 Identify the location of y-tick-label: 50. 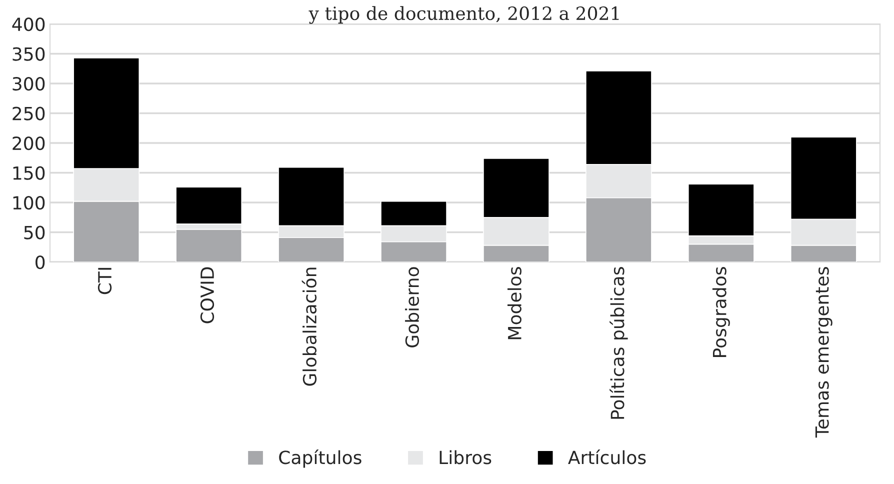
(34, 233).